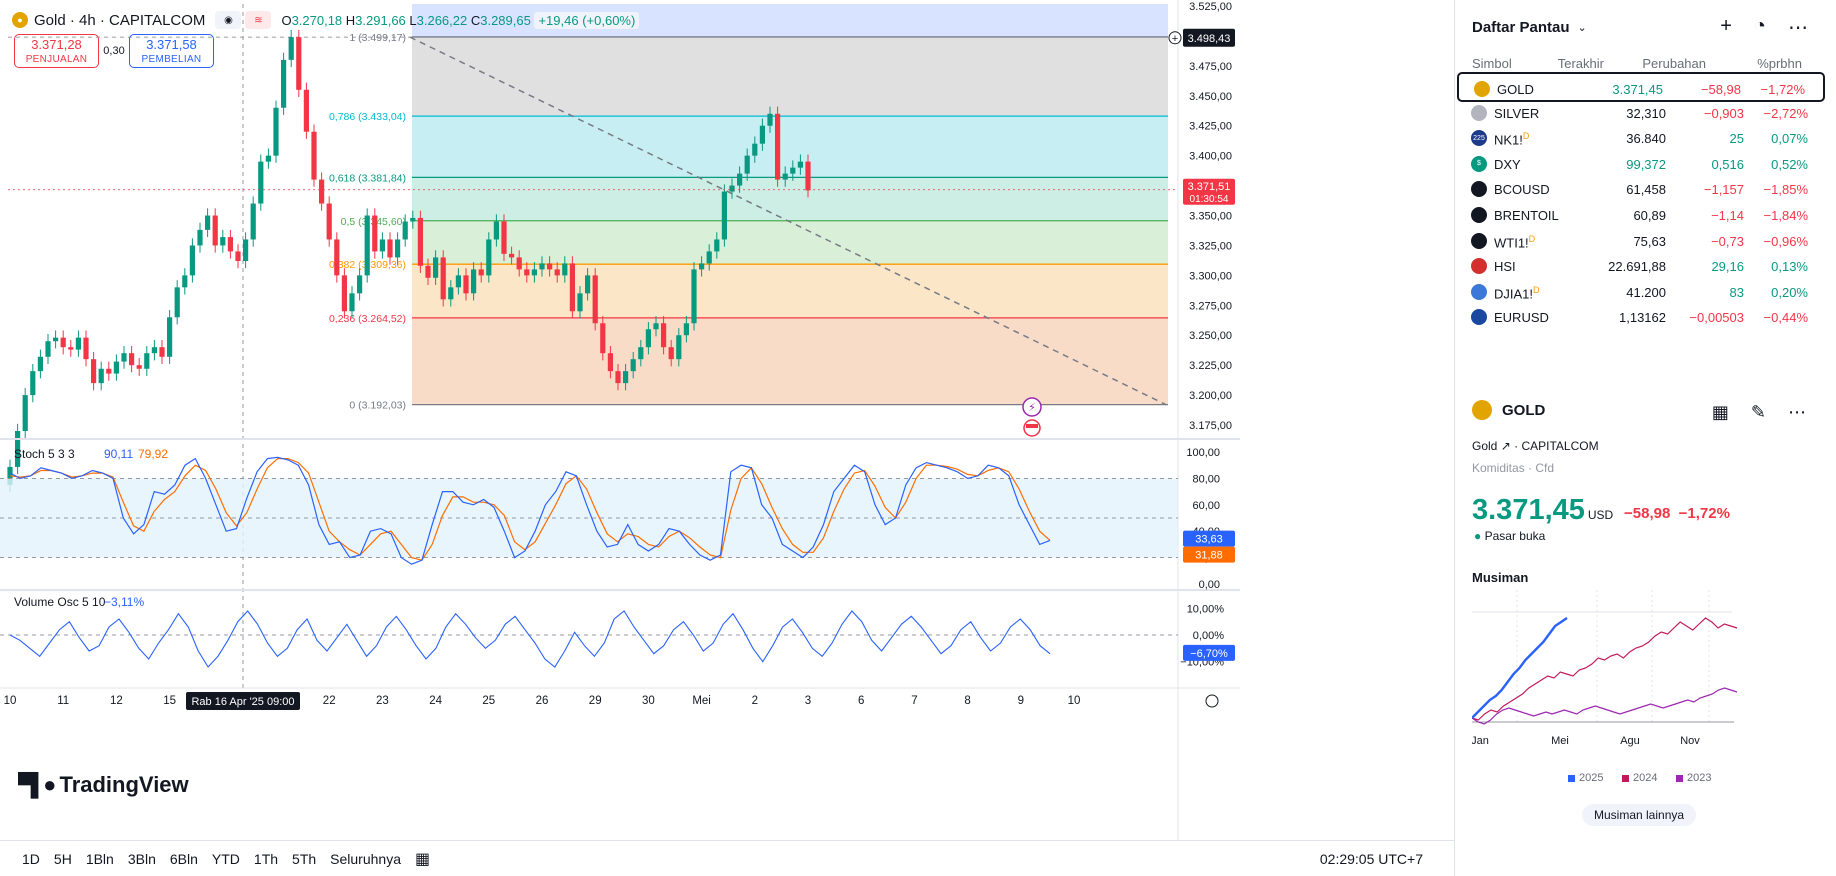 Image resolution: width=1836 pixels, height=876 pixels. Describe the element at coordinates (1210, 157) in the screenshot. I see `price-tick: 3.400,00` at that location.